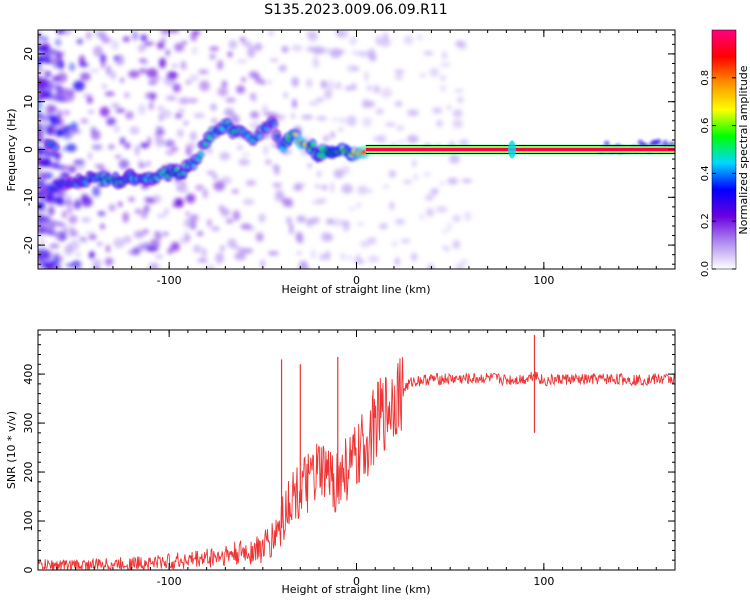 The height and width of the screenshot is (604, 750). I want to click on y-tick-label: 200, so click(28, 472).